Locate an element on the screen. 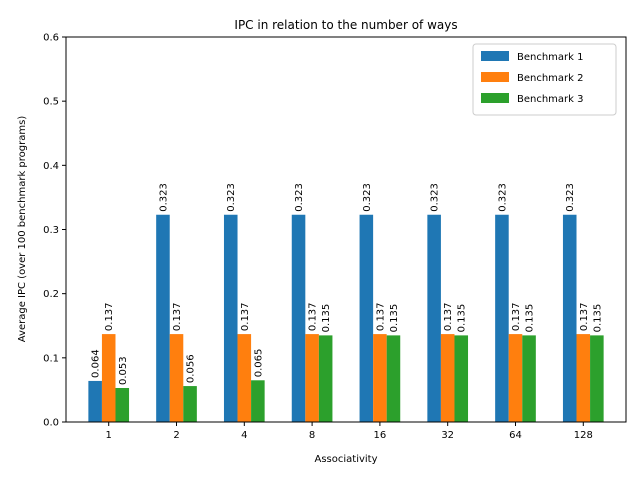 The width and height of the screenshot is (640, 480). data-label-1-8: 0.323 is located at coordinates (299, 197).